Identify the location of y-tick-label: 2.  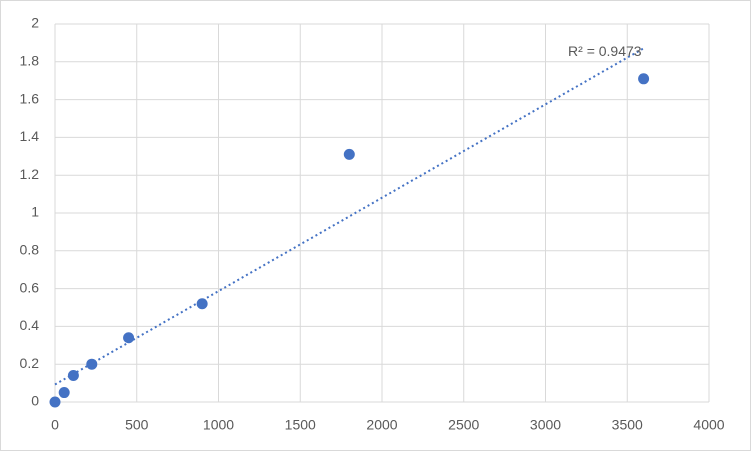
(35, 23).